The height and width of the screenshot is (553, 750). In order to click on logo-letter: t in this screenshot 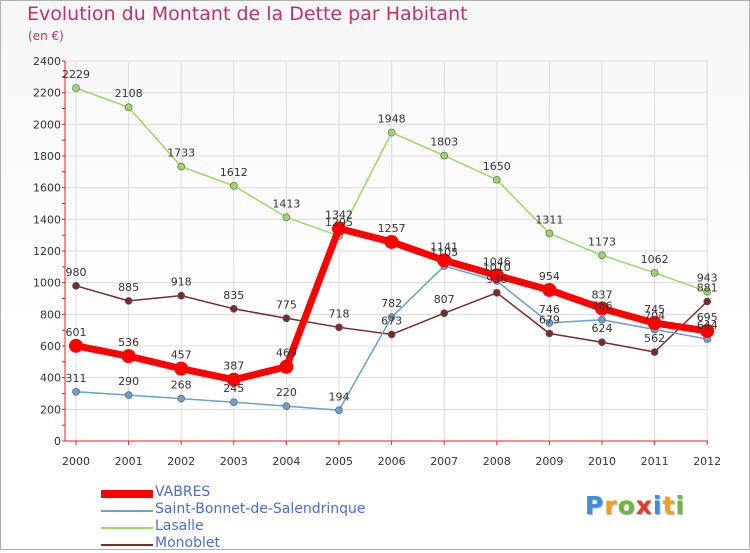, I will do `click(669, 505)`.